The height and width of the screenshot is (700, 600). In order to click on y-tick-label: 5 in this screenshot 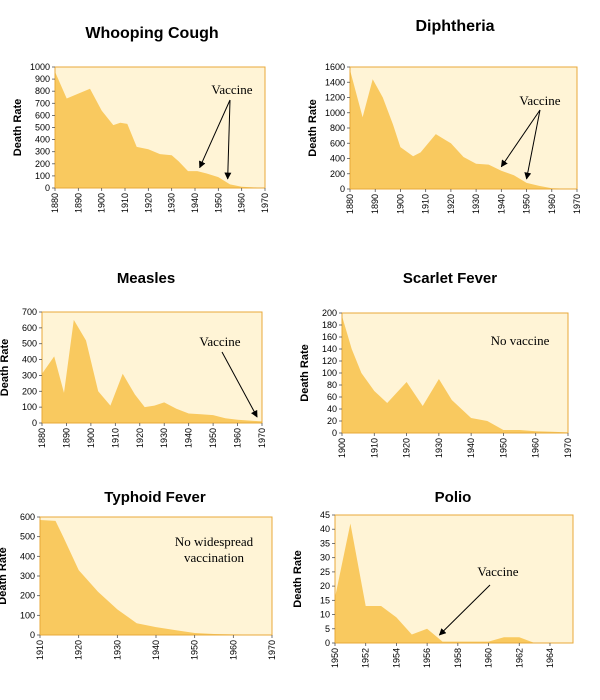, I will do `click(327, 629)`.